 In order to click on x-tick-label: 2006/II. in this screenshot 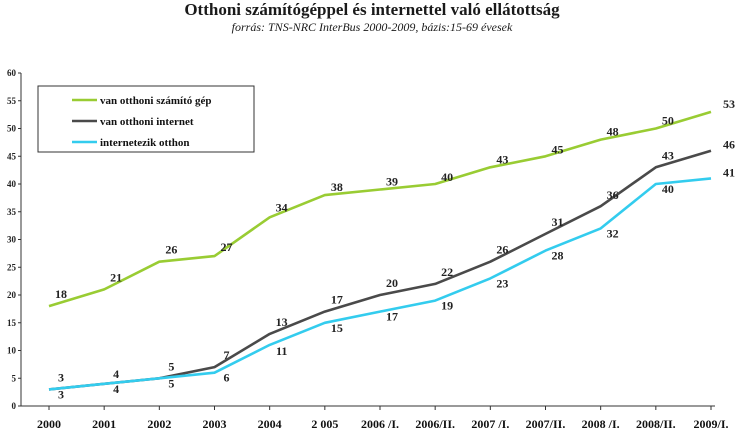, I will do `click(435, 424)`.